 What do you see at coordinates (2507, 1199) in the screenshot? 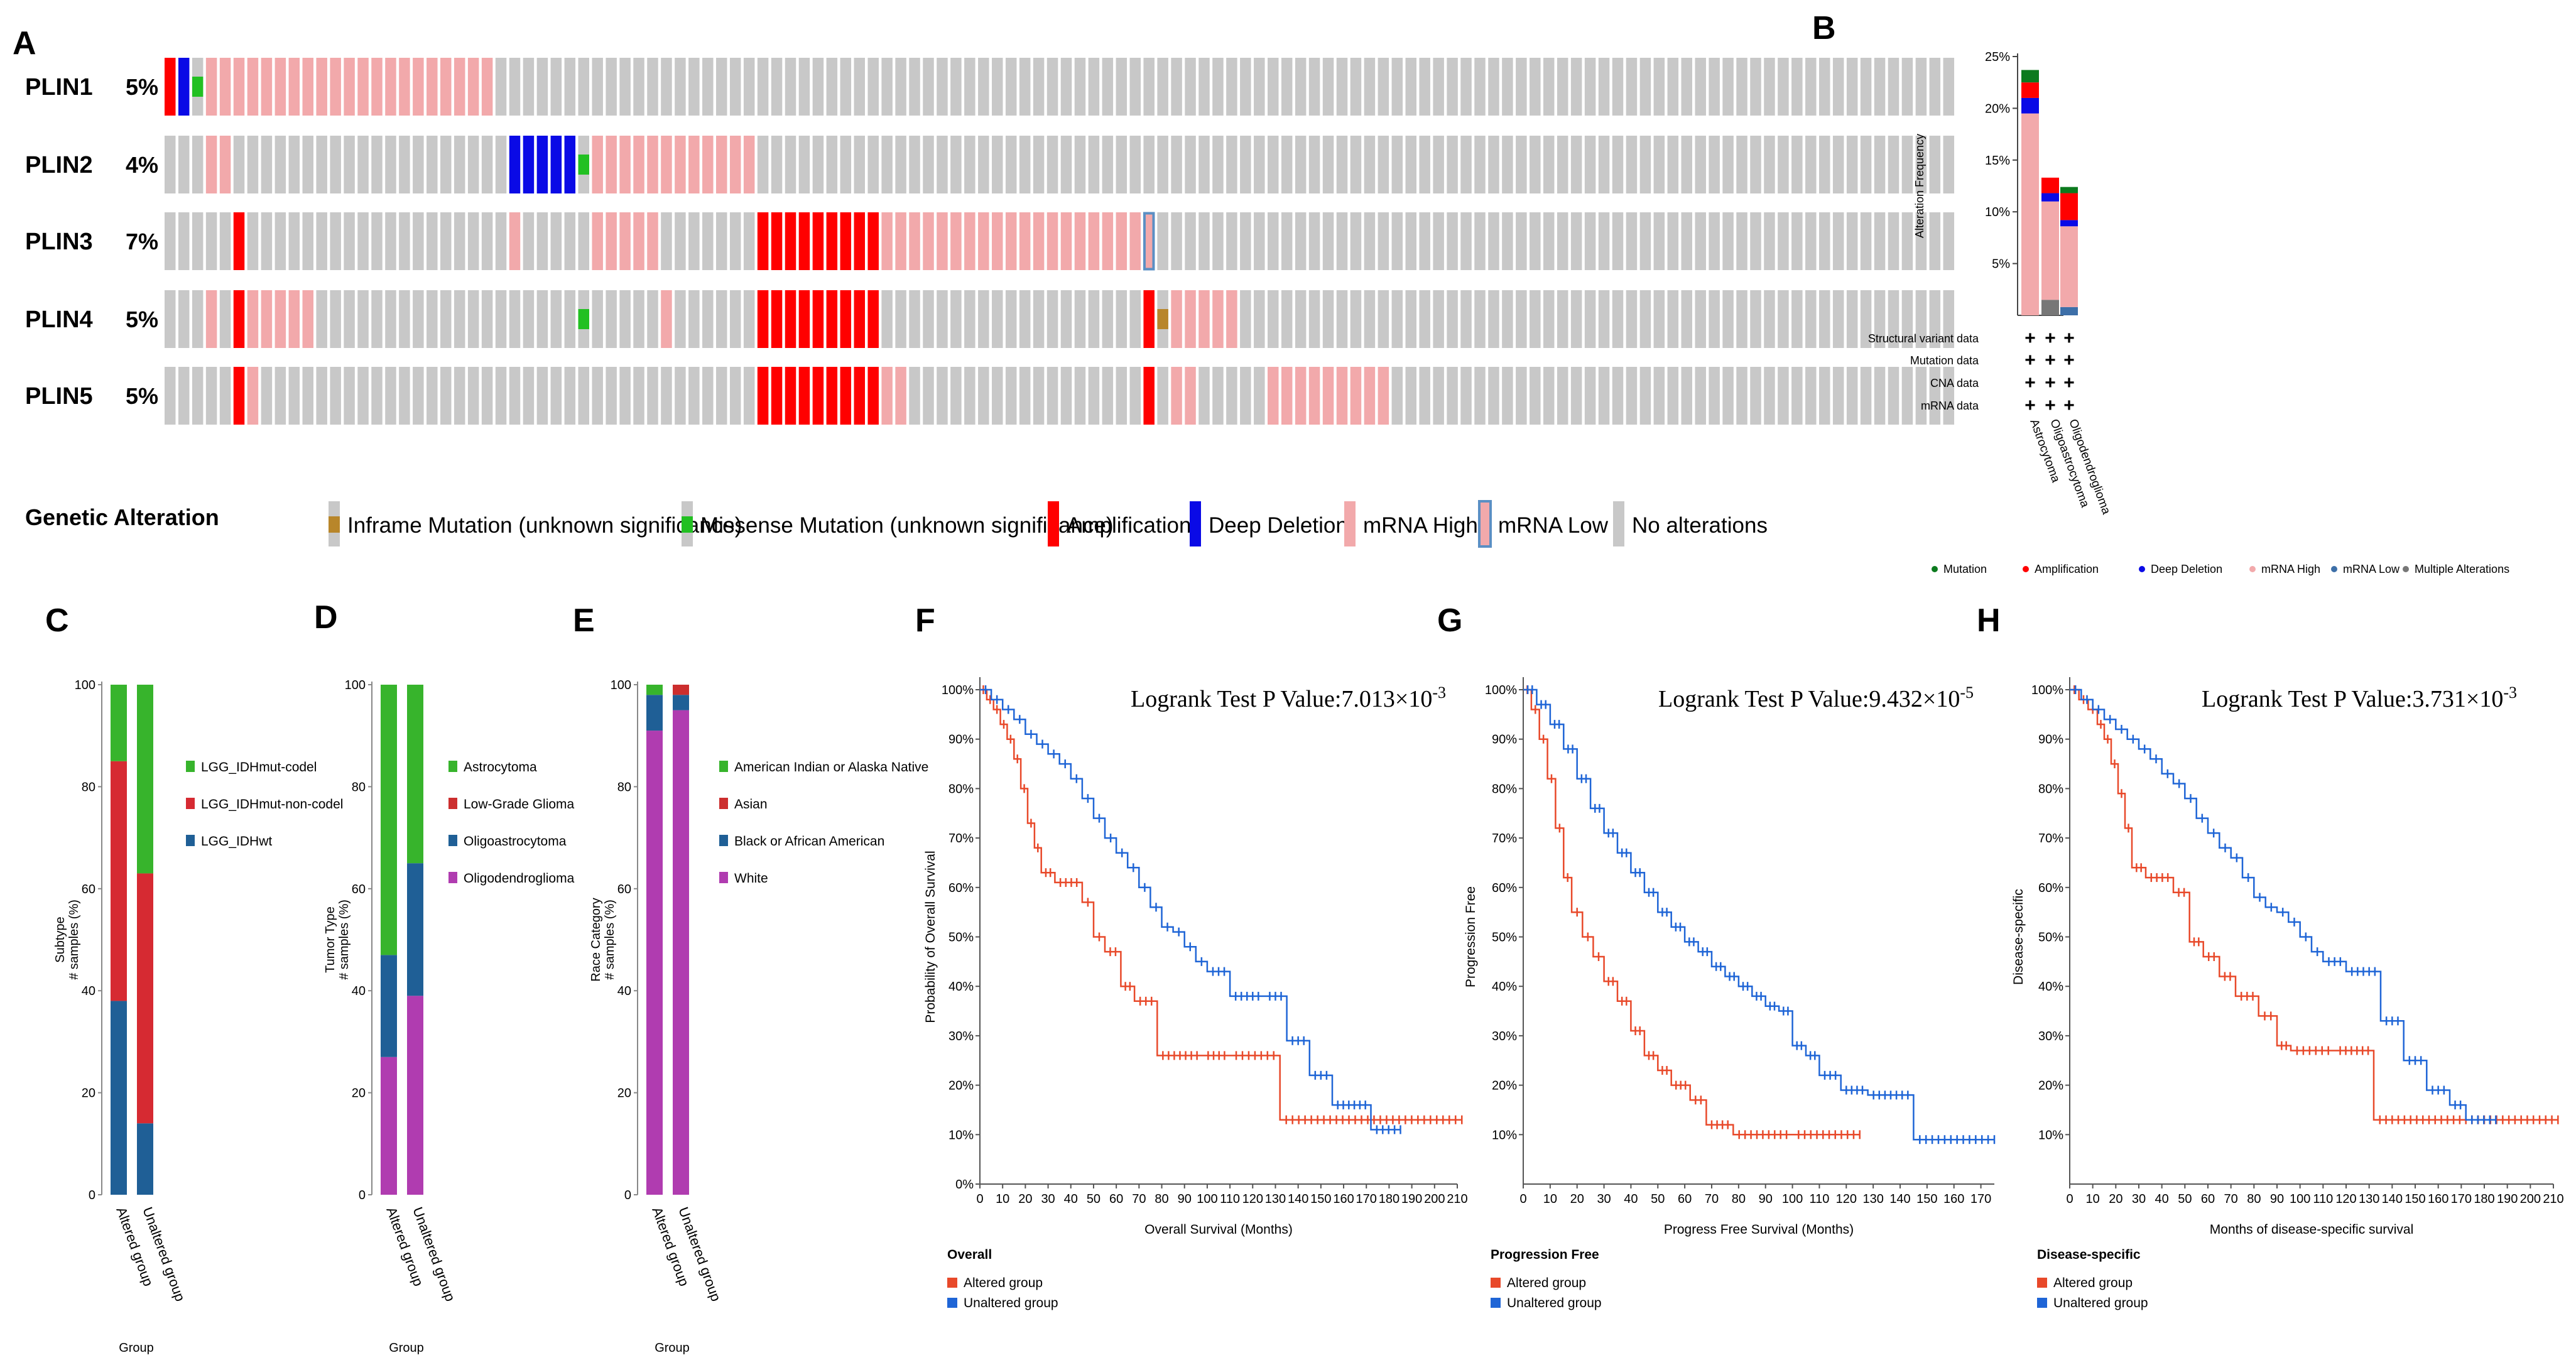
I see `x-tick-label: 190` at bounding box center [2507, 1199].